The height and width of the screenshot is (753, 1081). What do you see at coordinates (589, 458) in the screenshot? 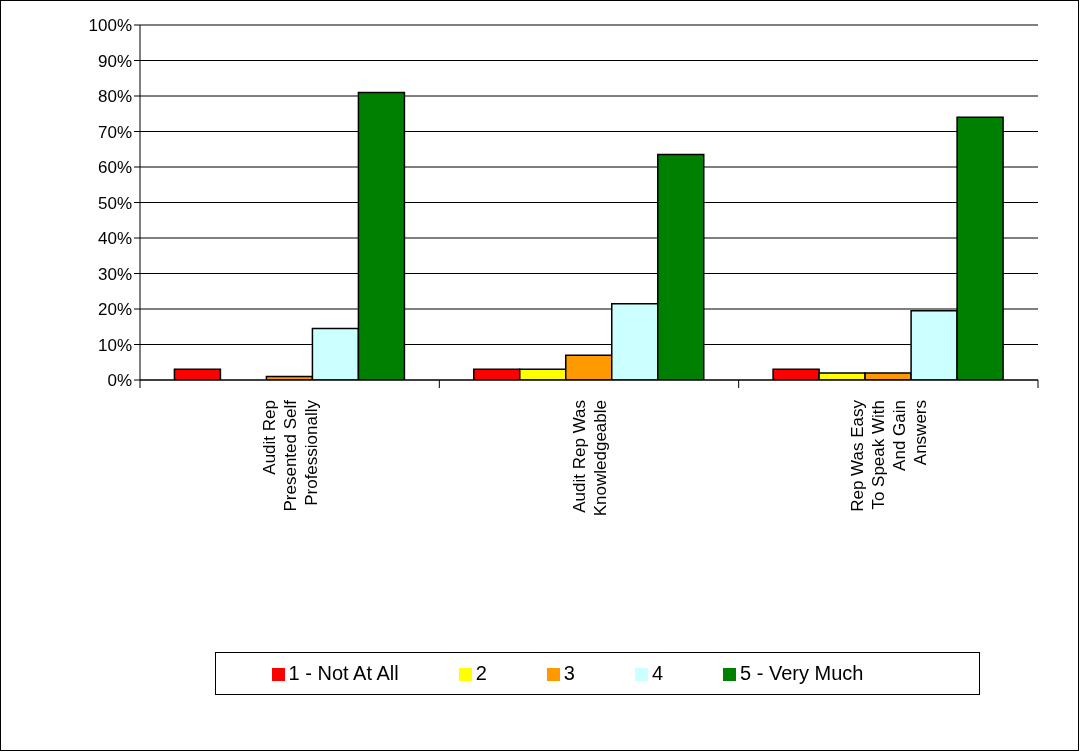
I see `x-tick-label: Audit Rep Was Knowledgeable` at bounding box center [589, 458].